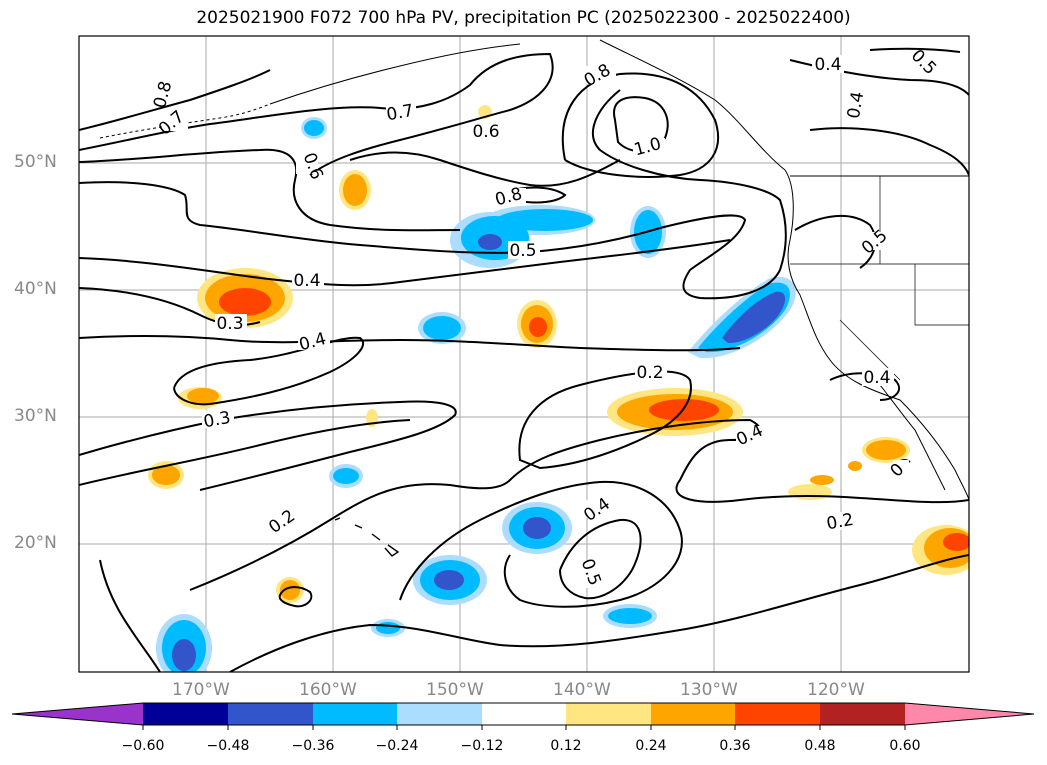 The height and width of the screenshot is (765, 1047). I want to click on precip-negative-southwest, so click(184, 643).